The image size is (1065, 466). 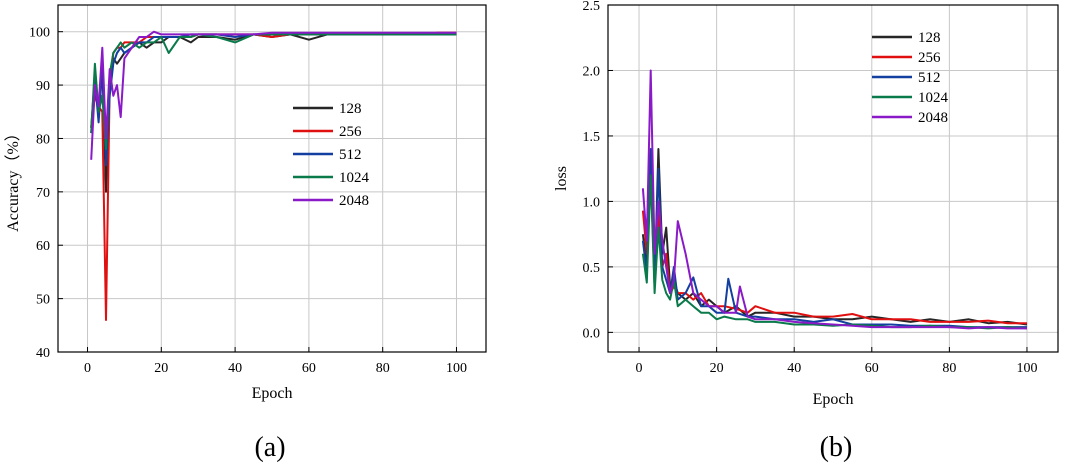 What do you see at coordinates (354, 201) in the screenshot?
I see `chart1-legend-label-2048: 2048` at bounding box center [354, 201].